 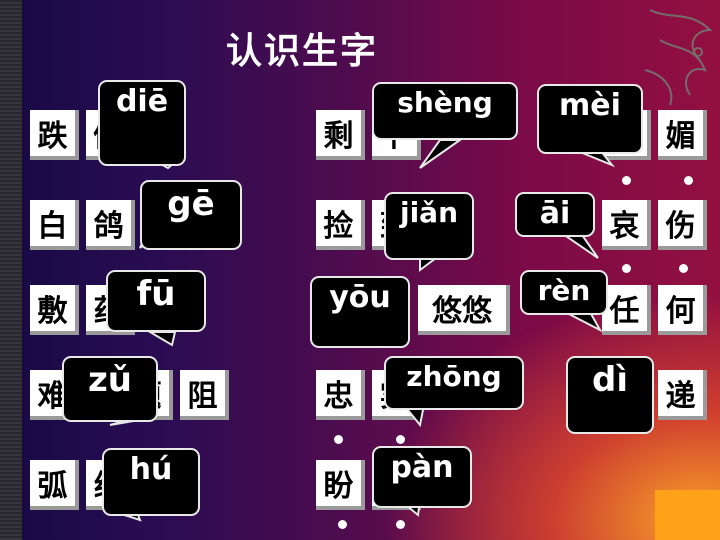 I want to click on pinyin-text: zhōng, so click(x=454, y=376).